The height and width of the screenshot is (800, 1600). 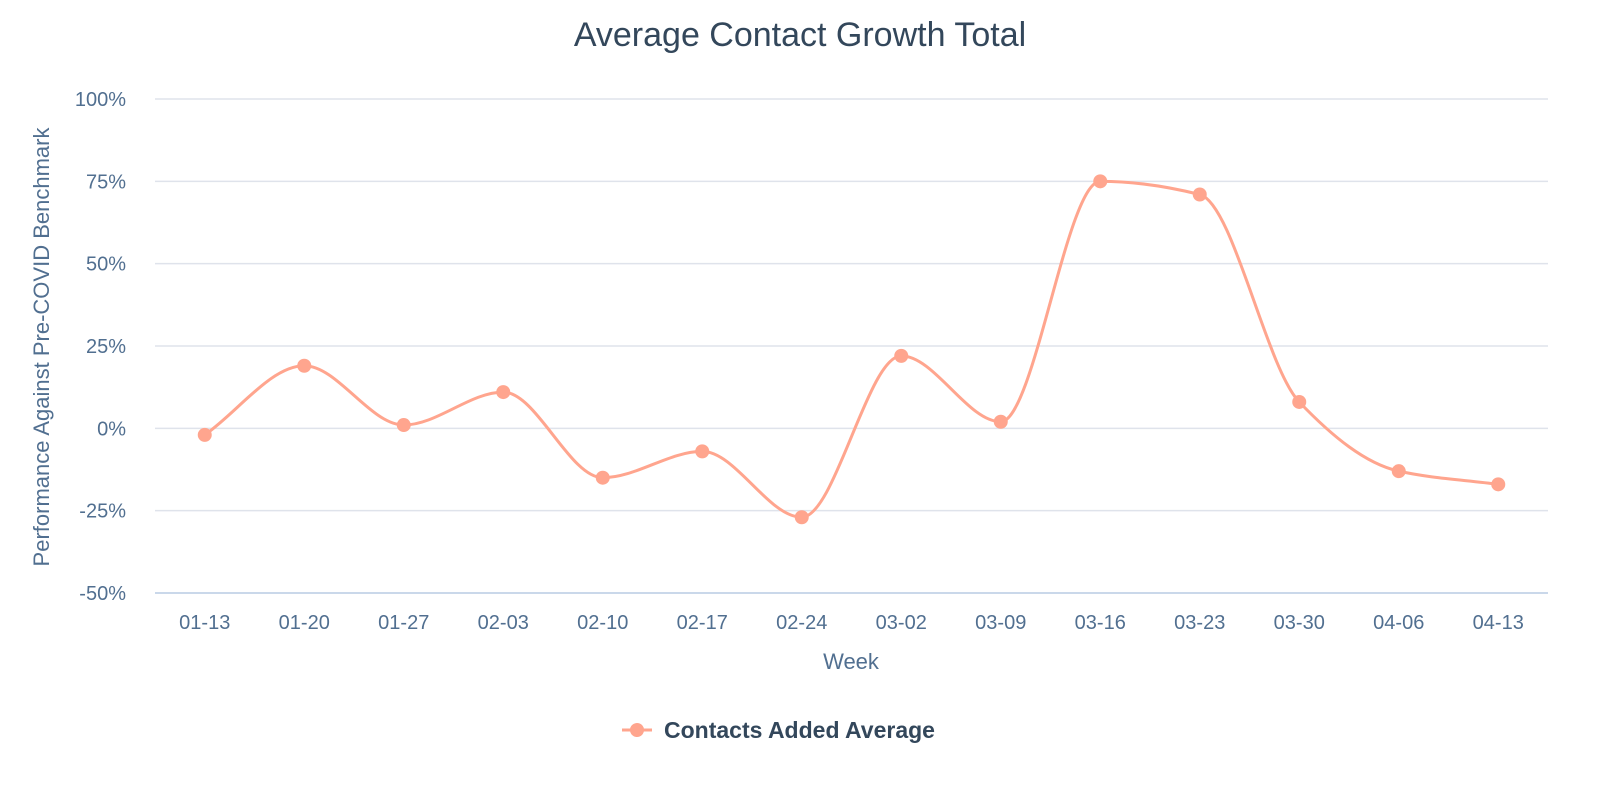 What do you see at coordinates (503, 623) in the screenshot?
I see `x-tick-label: 02-03` at bounding box center [503, 623].